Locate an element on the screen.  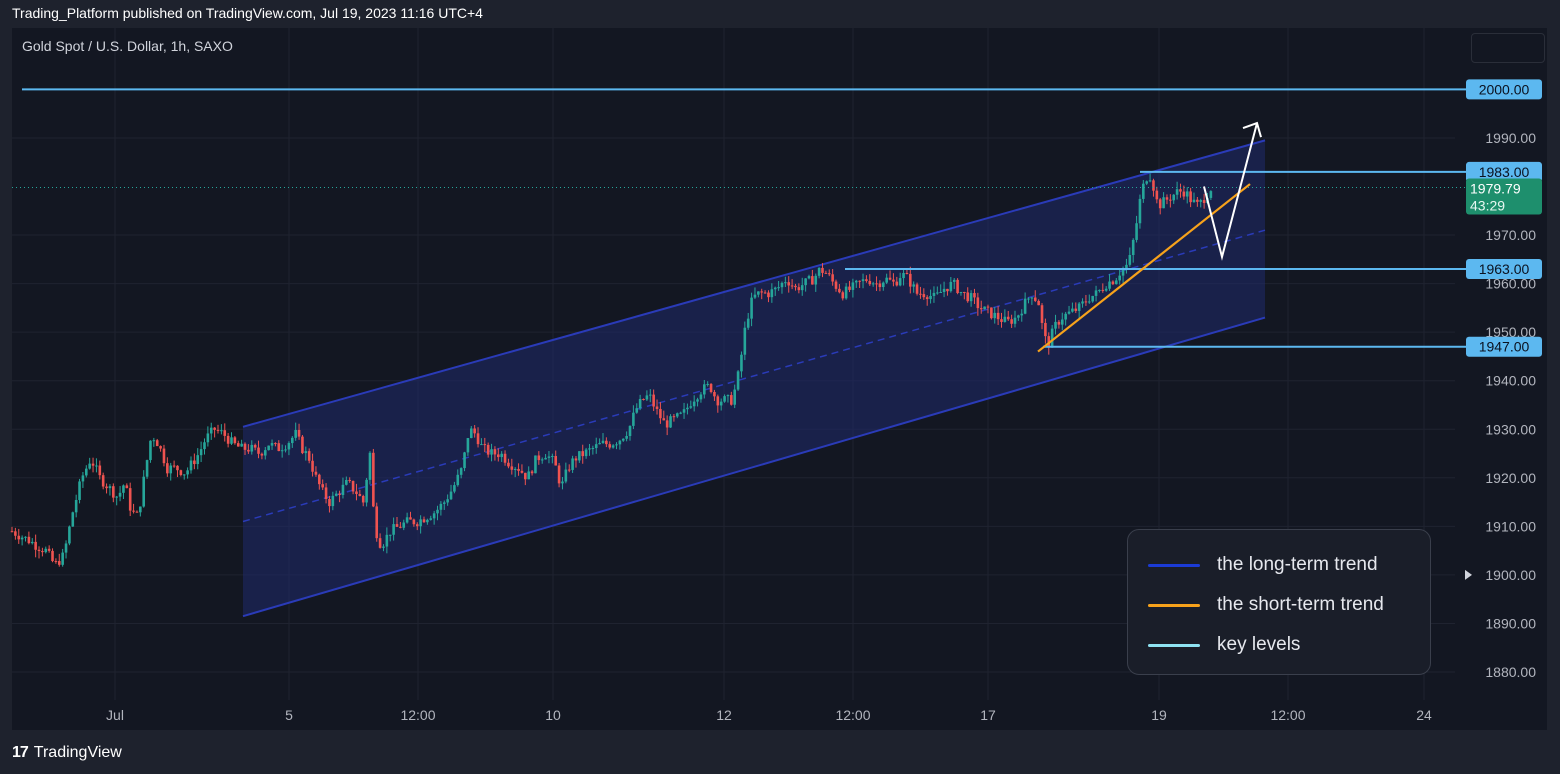
symbol-title: Gold Spot / U.S. Dollar, 1h, SAXO is located at coordinates (127, 46).